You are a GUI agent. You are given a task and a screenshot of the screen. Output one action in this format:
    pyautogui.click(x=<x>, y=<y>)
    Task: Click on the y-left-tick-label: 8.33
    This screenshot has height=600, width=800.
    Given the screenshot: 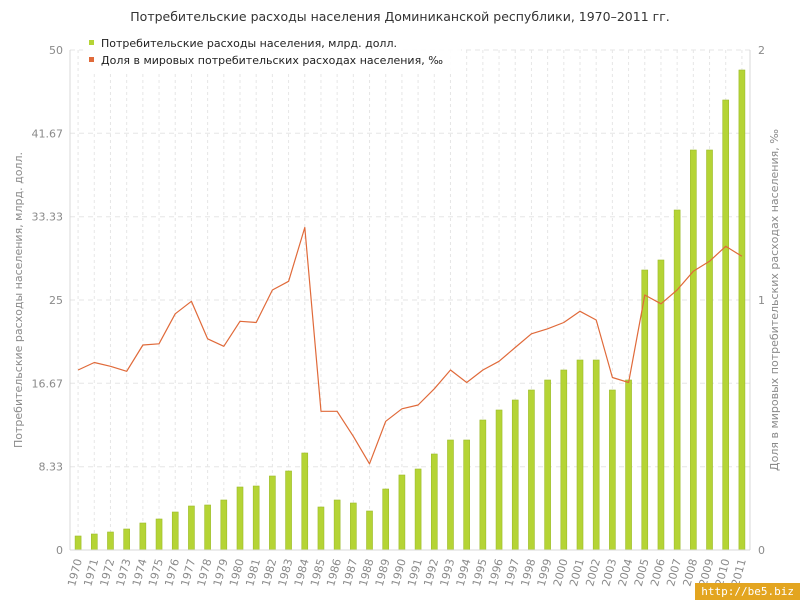 What is the action you would take?
    pyautogui.click(x=51, y=467)
    